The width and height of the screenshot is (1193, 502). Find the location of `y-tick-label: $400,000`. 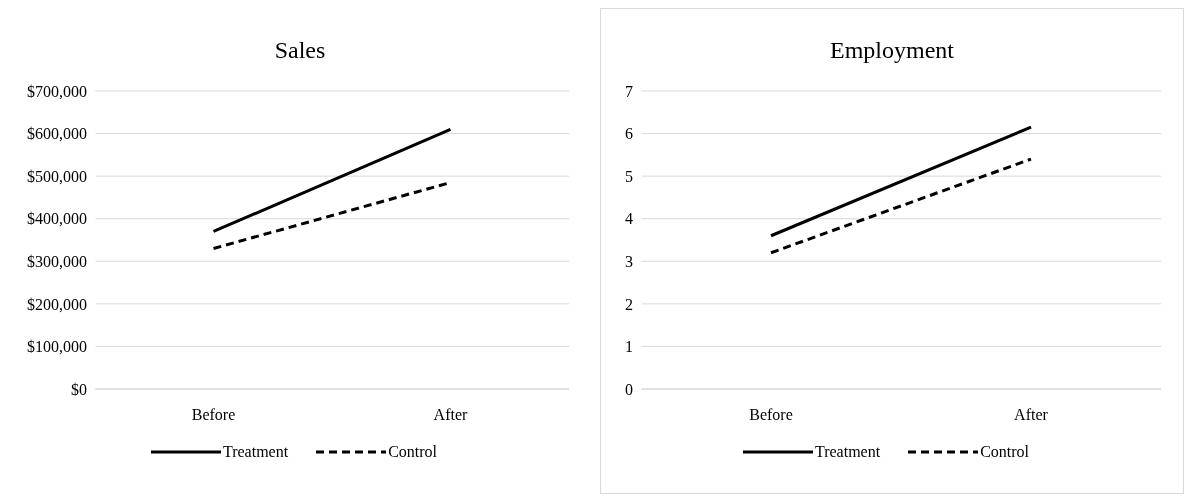

y-tick-label: $400,000 is located at coordinates (57, 219).